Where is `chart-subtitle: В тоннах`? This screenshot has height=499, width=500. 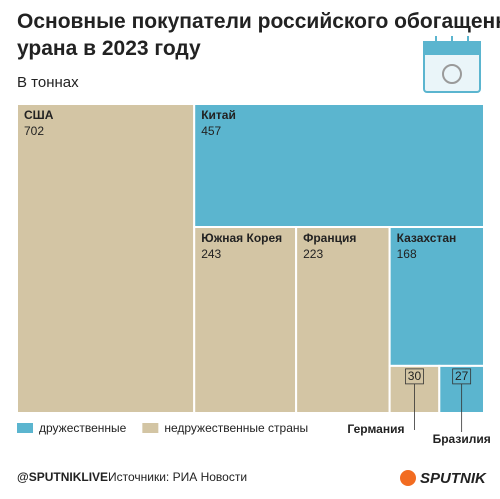
chart-subtitle: В тоннах is located at coordinates (48, 82).